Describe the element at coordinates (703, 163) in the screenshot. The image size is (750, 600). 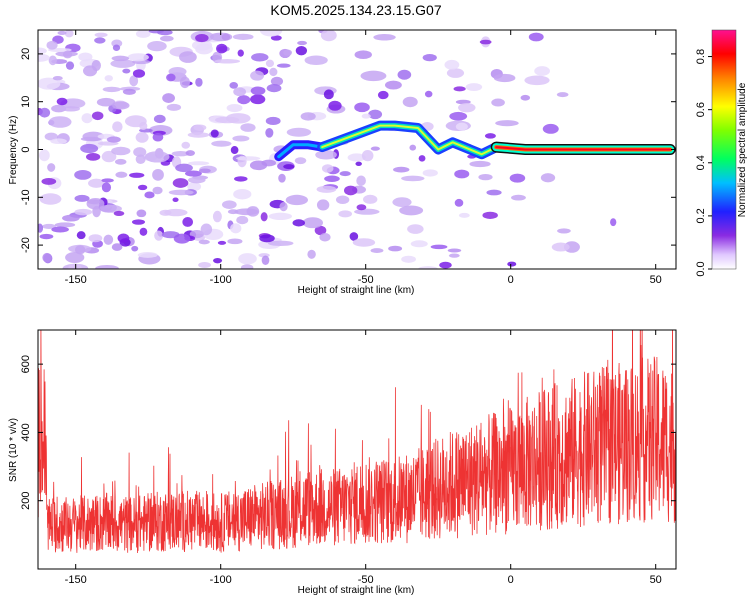
I see `colorbar-ticks: 0.0 0.2 0.4 0.6 0.8` at that location.